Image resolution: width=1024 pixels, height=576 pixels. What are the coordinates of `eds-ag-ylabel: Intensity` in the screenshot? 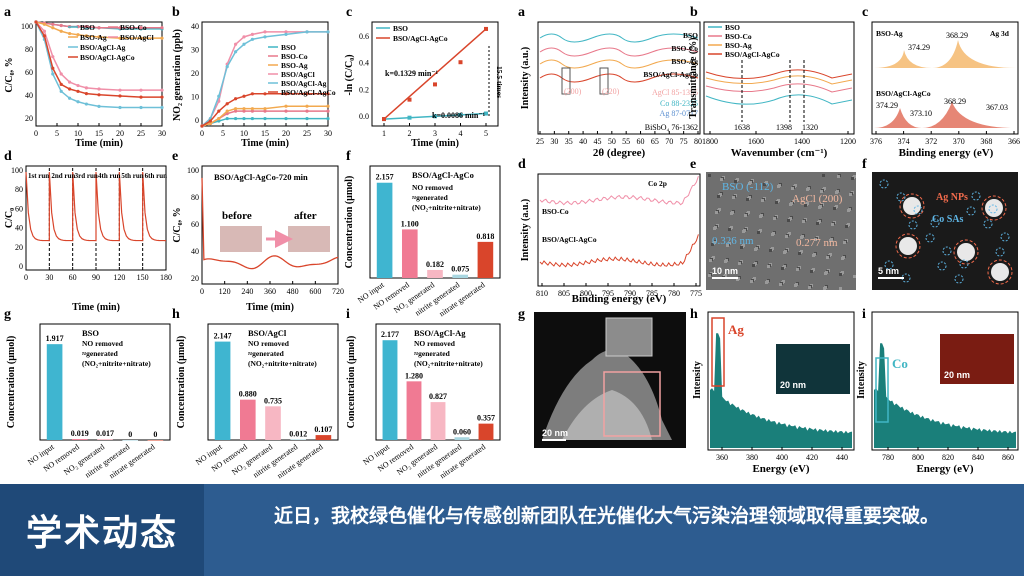 It's located at (697, 380).